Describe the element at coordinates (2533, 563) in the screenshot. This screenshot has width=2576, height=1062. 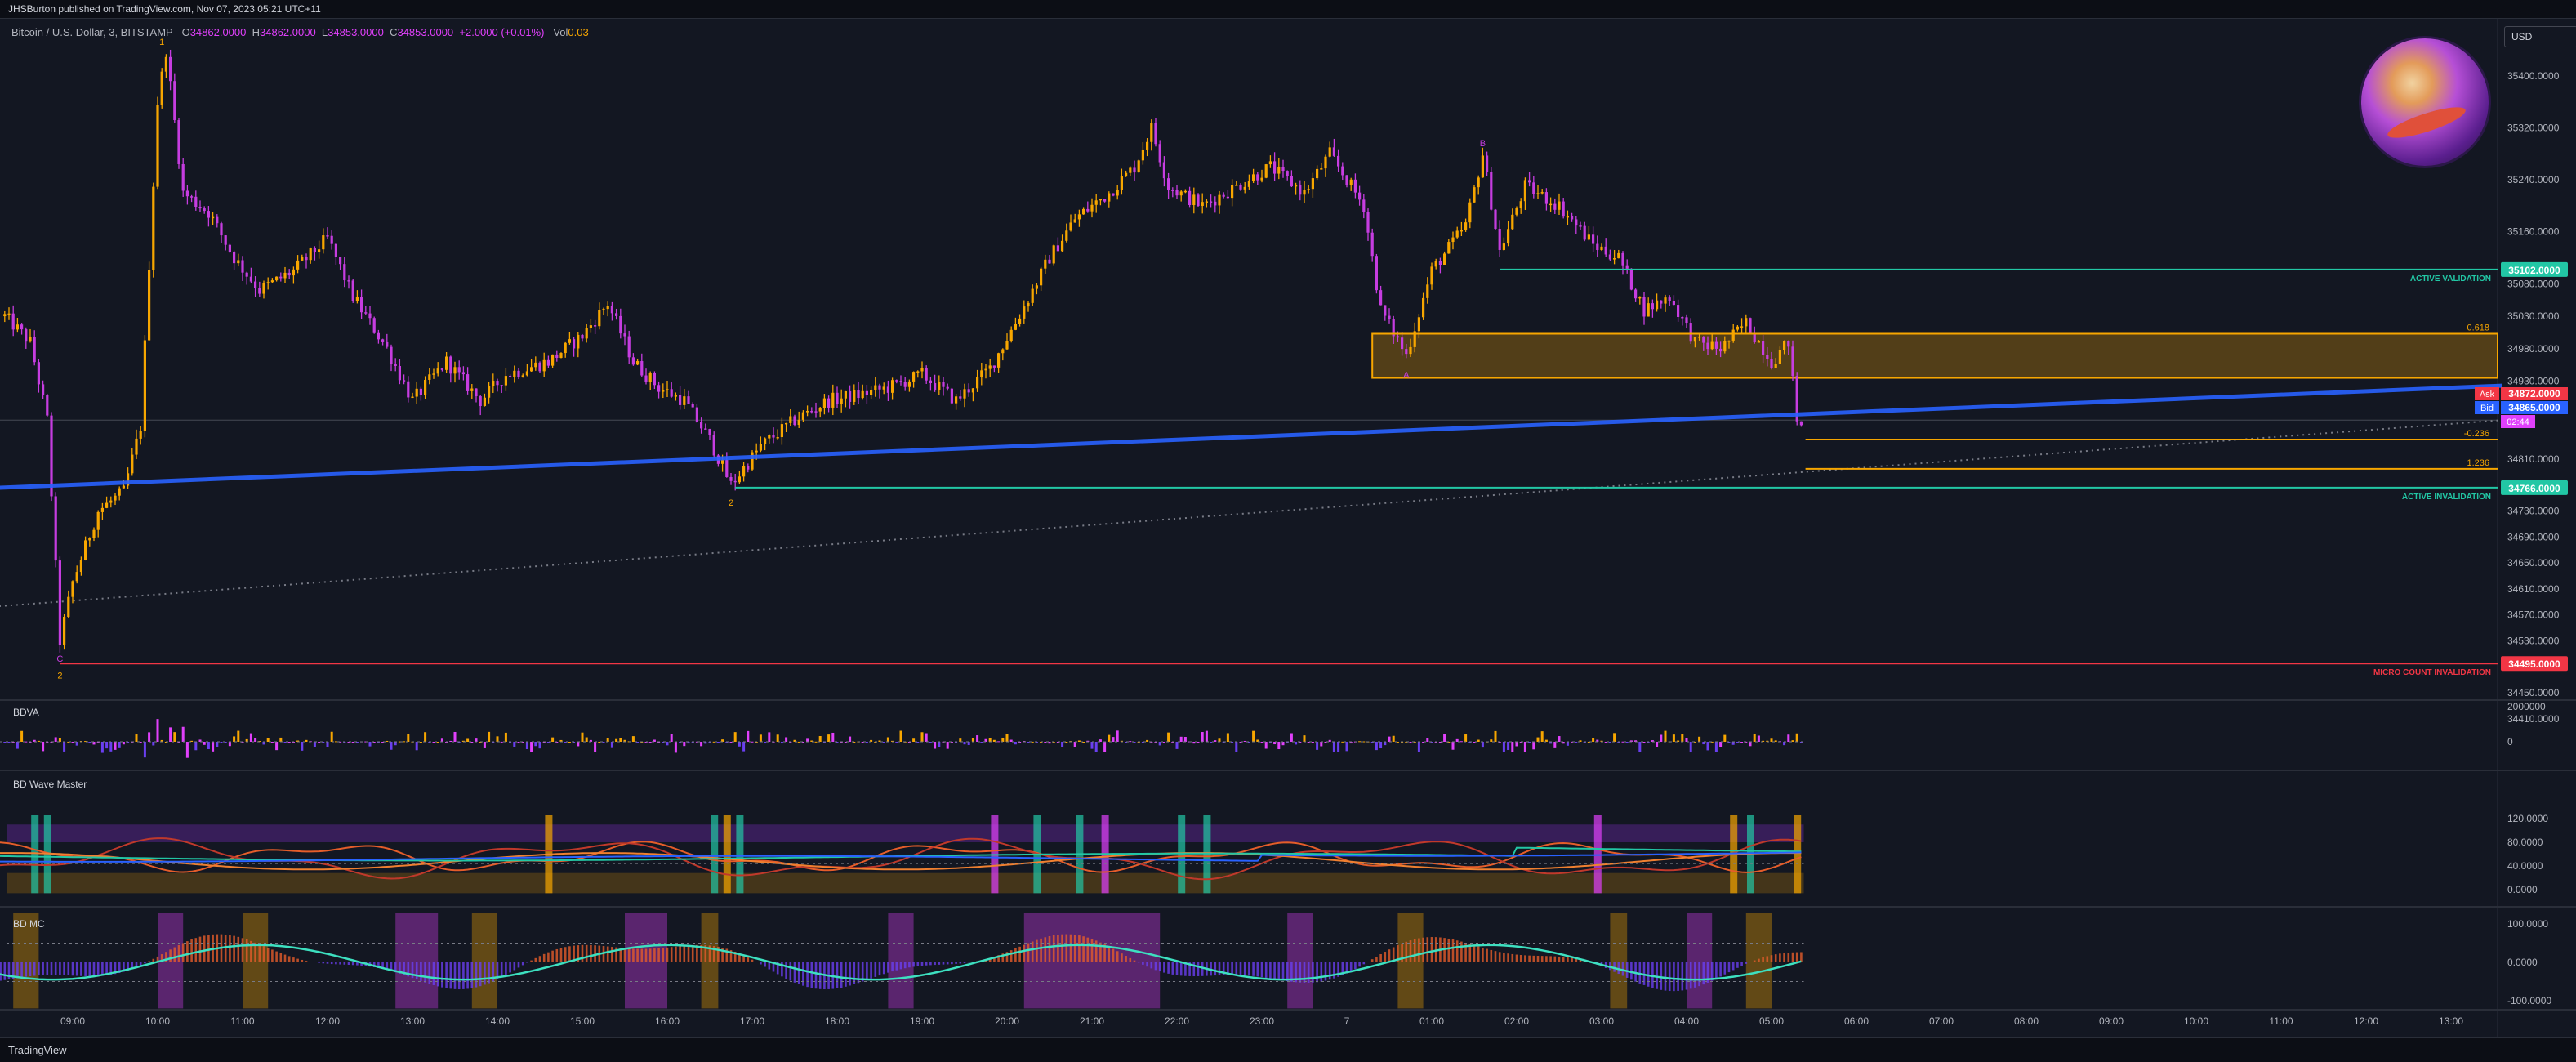
I see `price-axis-tick-11: 34650.0000` at that location.